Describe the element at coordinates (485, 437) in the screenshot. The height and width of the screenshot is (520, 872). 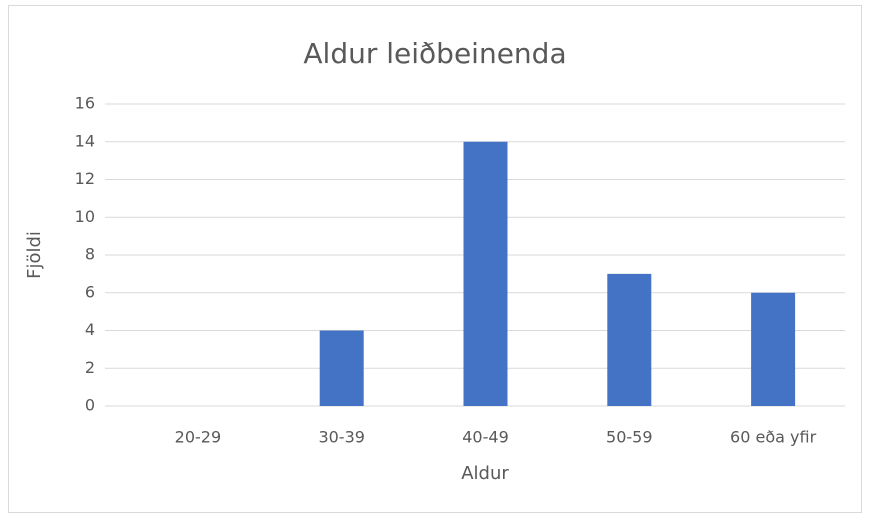
I see `x-tick-label: 40-49` at that location.